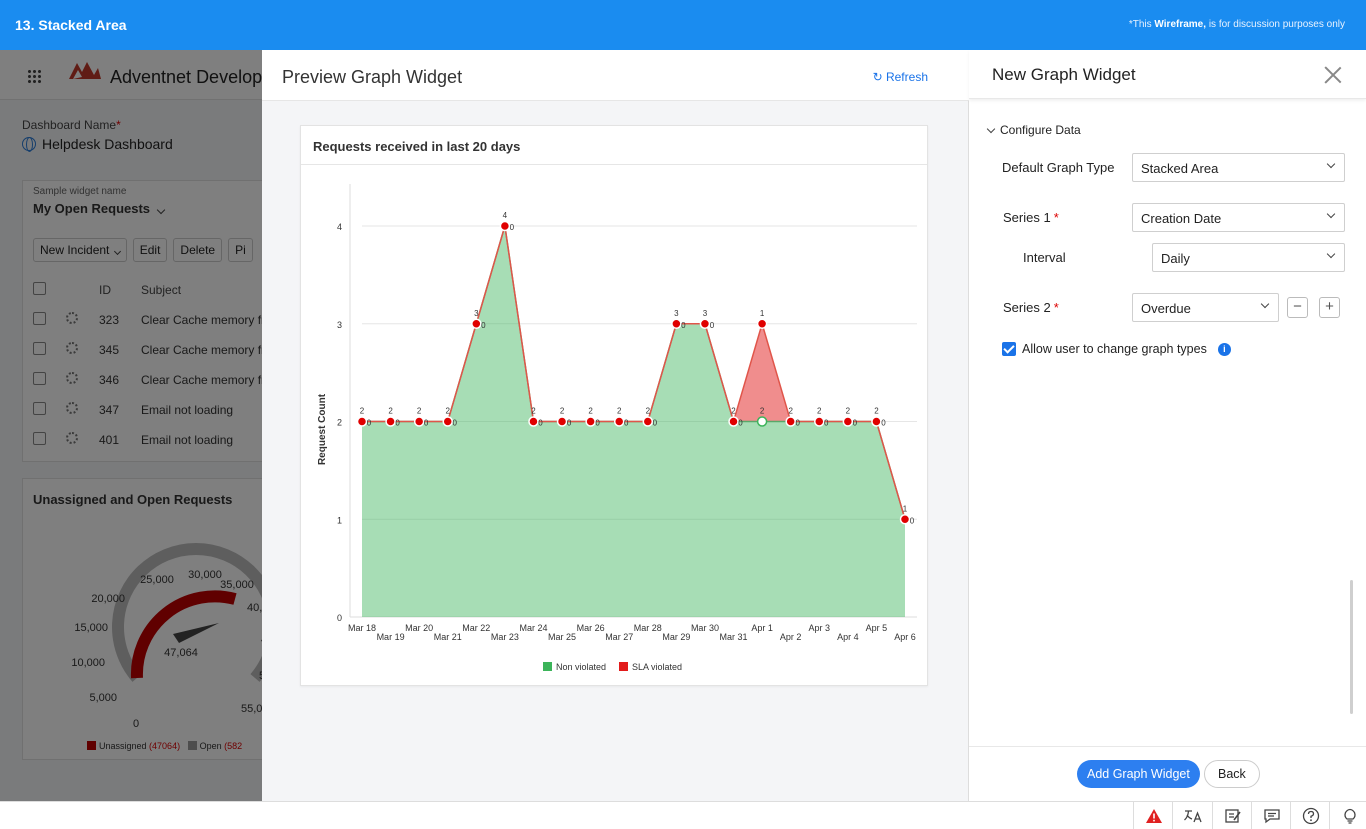 The width and height of the screenshot is (1366, 829). I want to click on x-tick-label: Mar 23, so click(505, 637).